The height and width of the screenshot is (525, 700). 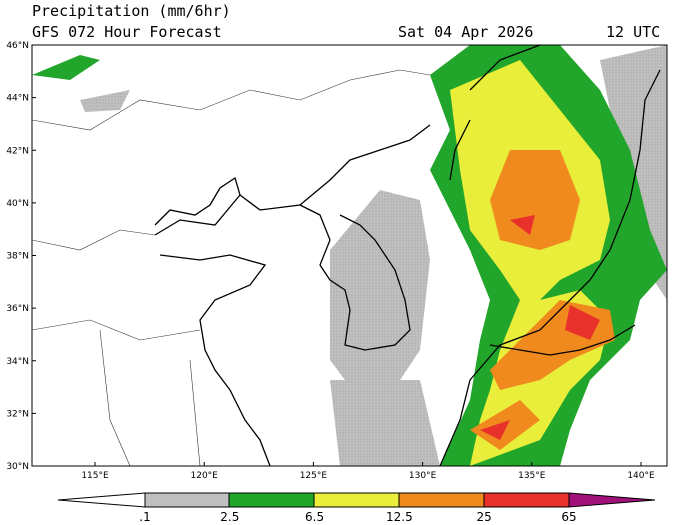 What do you see at coordinates (423, 476) in the screenshot?
I see `lon-label: 130°E` at bounding box center [423, 476].